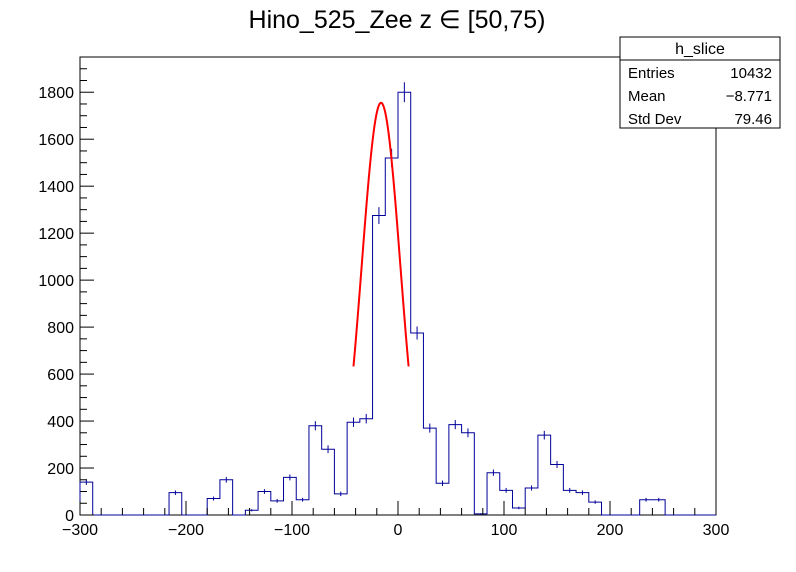 Image resolution: width=796 pixels, height=572 pixels. I want to click on y-tick-label: 400, so click(60, 422).